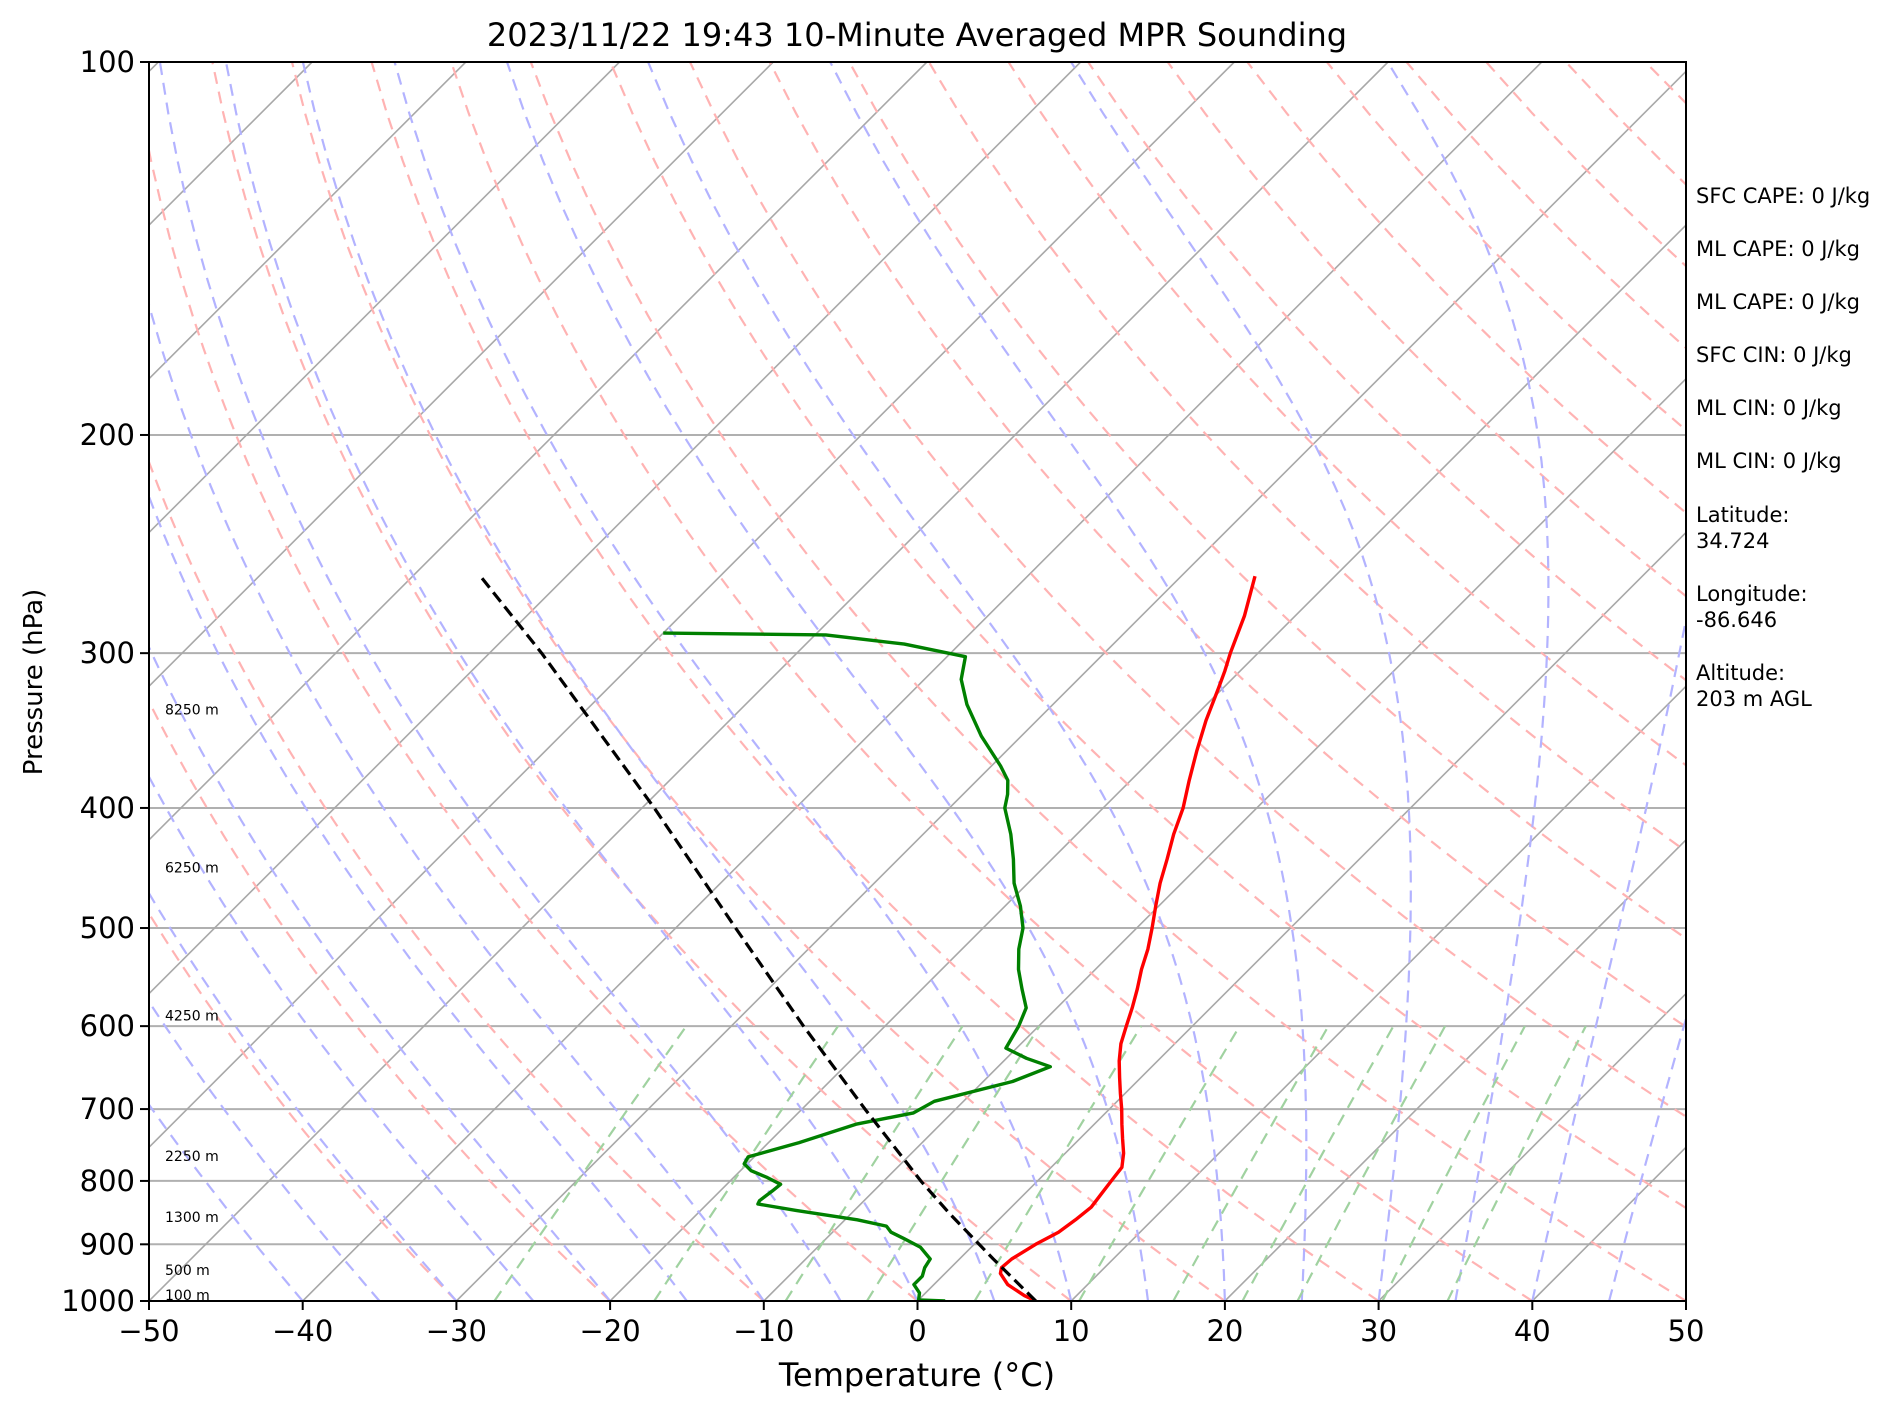 The width and height of the screenshot is (1893, 1406). Describe the element at coordinates (1752, 594) in the screenshot. I see `stat-text: Longitude:` at that location.